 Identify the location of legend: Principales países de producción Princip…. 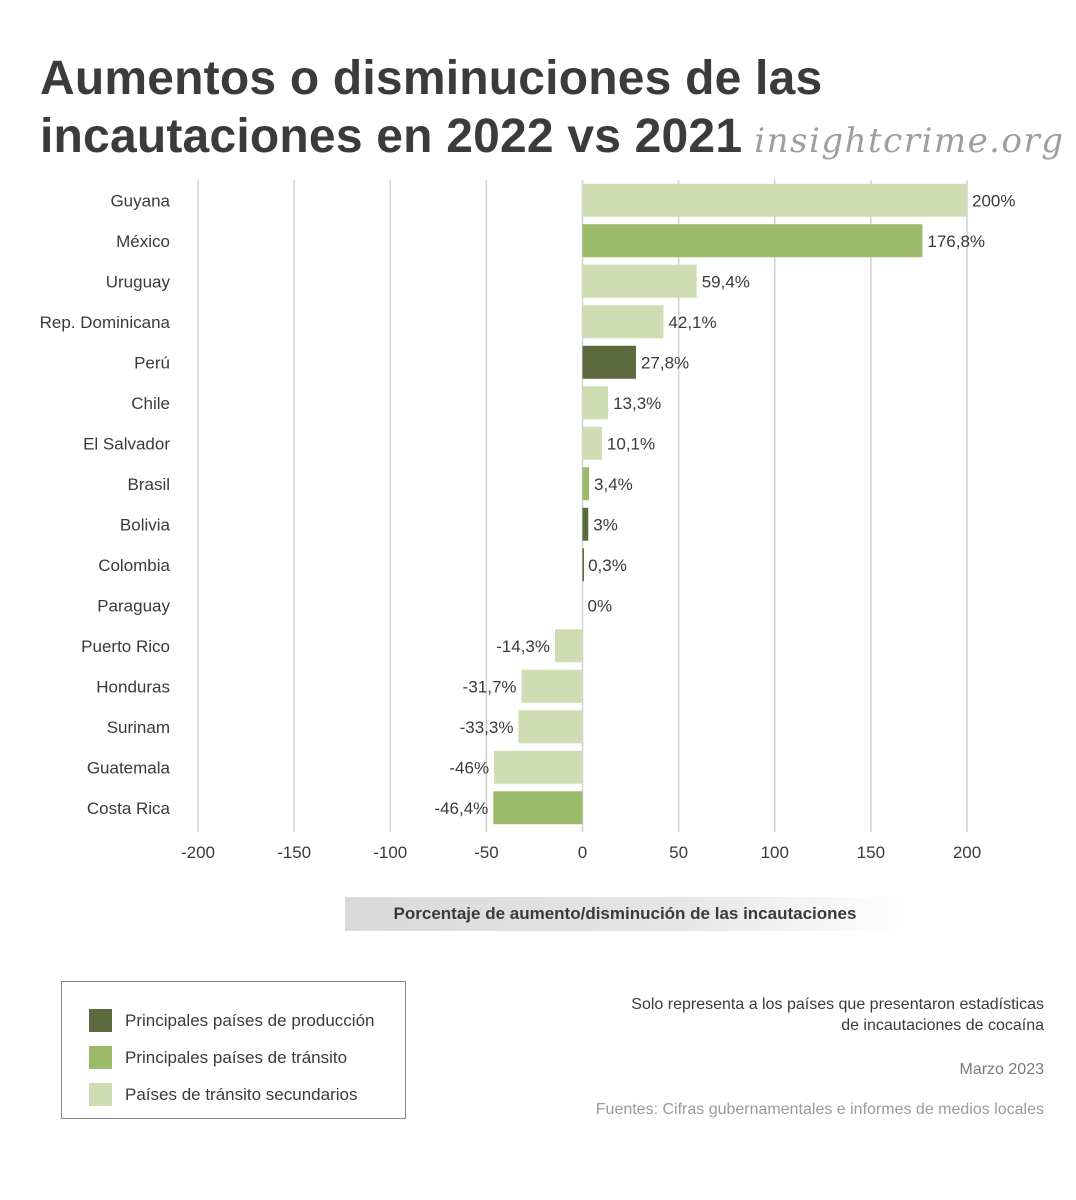
(233, 1050).